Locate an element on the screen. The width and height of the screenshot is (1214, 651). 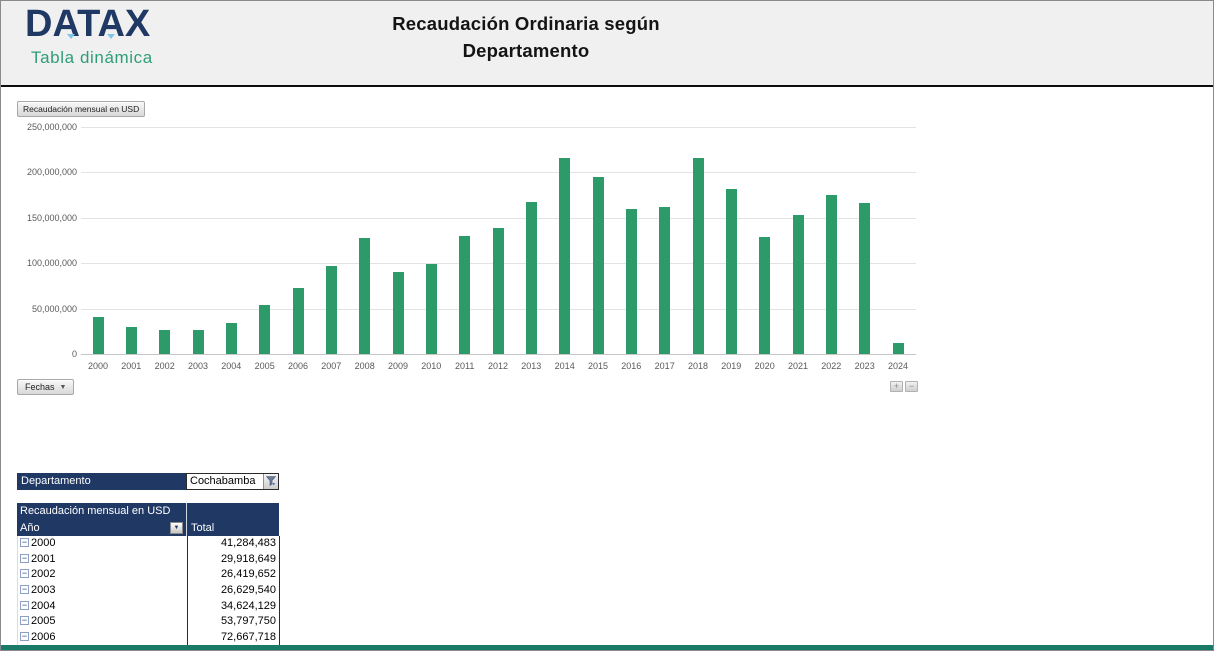
table-row: −2005 53,797,750 is located at coordinates (149, 622).